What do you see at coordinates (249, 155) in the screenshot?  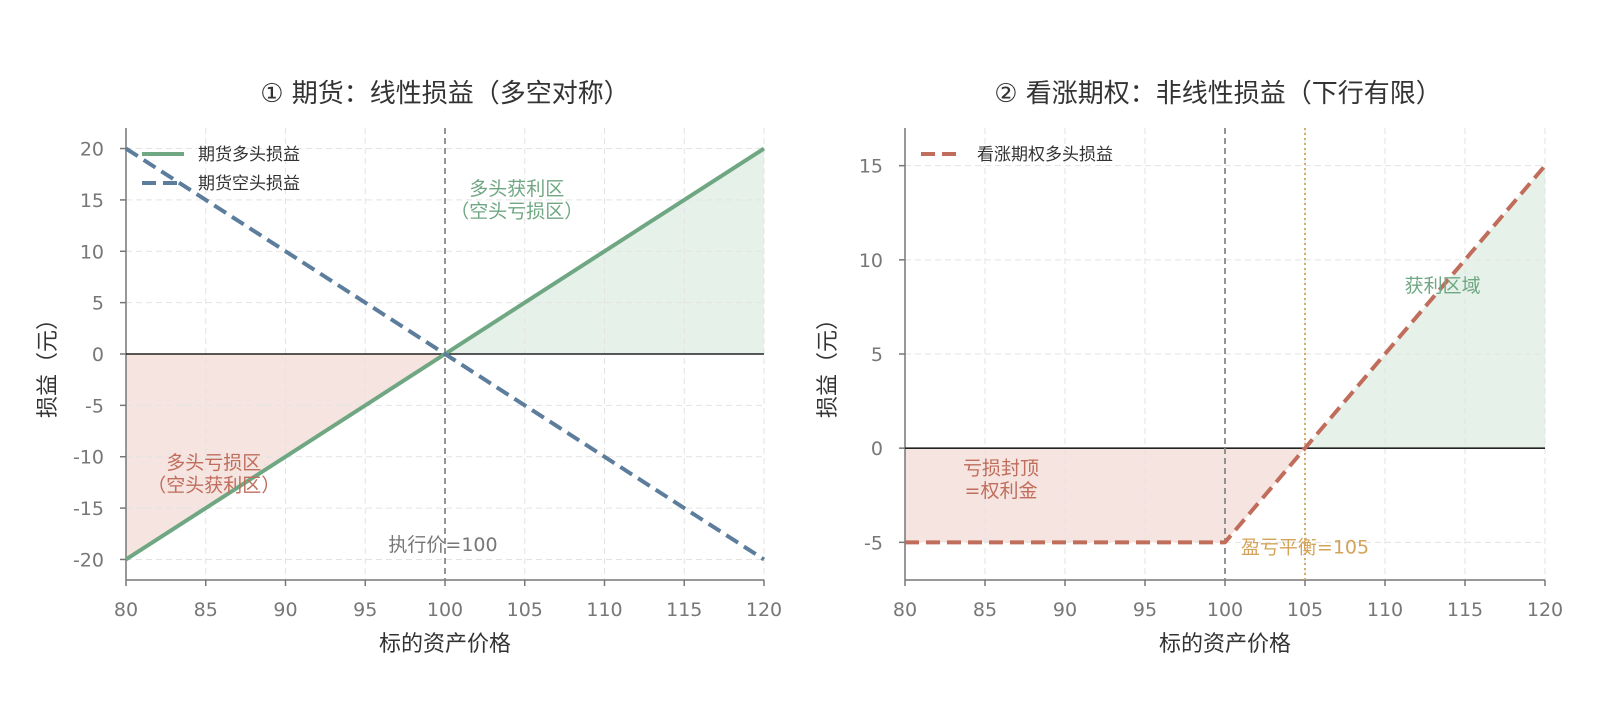 I see `legend-label: 期货多头损益` at bounding box center [249, 155].